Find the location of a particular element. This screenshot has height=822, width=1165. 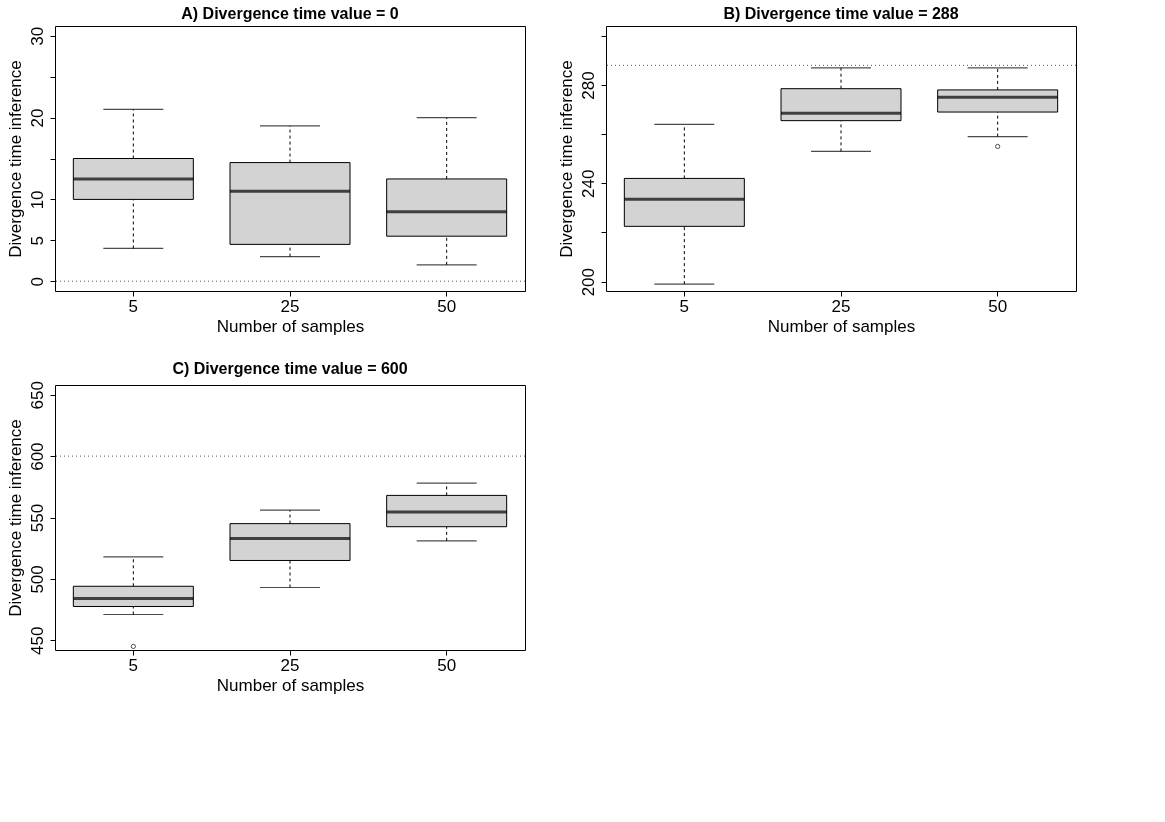

y-tick-label: 0 is located at coordinates (37, 281).